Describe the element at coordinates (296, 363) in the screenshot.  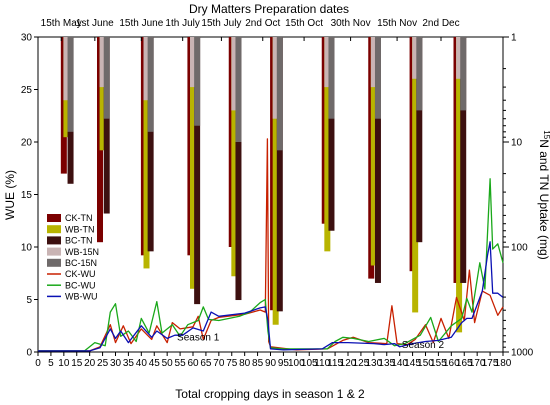
I see `x-tick-label-20: 100` at that location.